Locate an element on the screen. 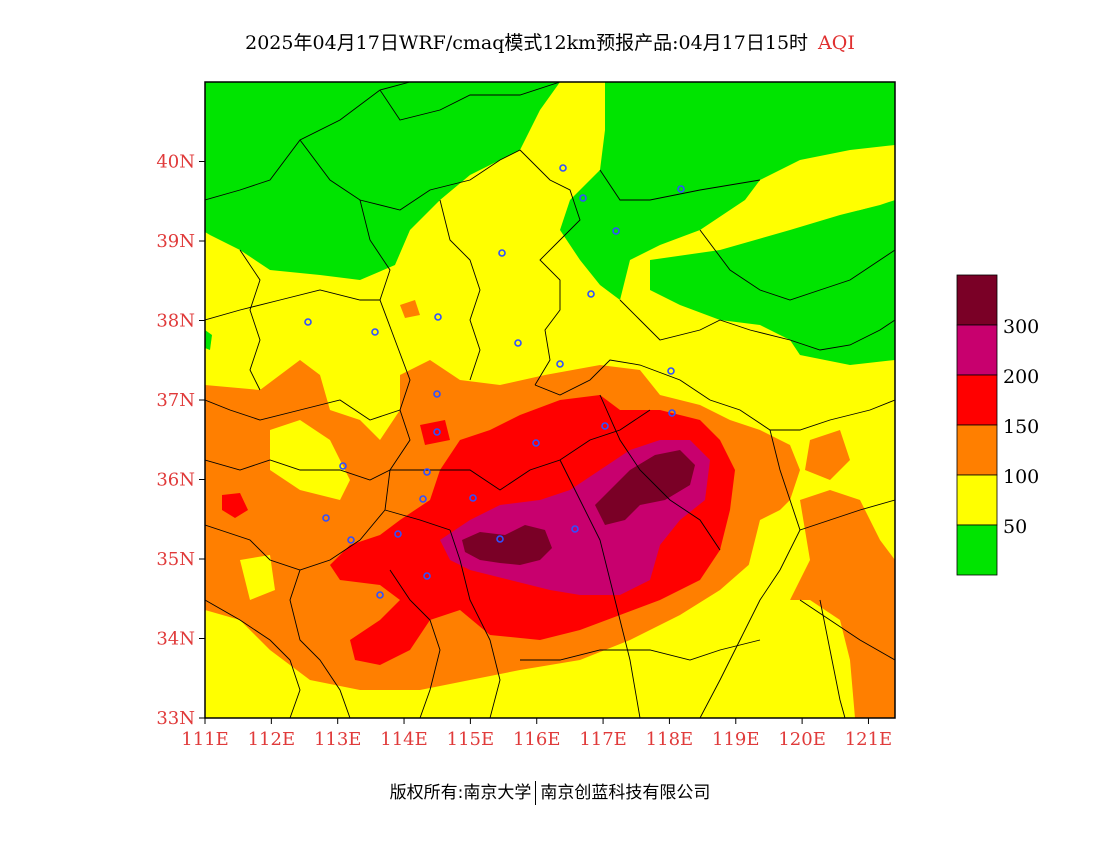 Image resolution: width=1100 pixels, height=850 pixels. lon-tick-label: 116E is located at coordinates (537, 739).